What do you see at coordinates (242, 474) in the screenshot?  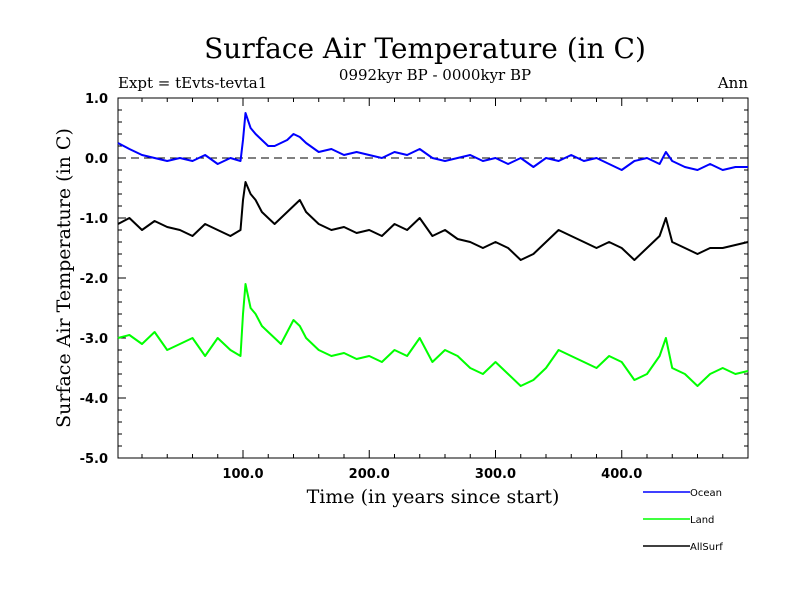 I see `x-tick-label: 100.0` at bounding box center [242, 474].